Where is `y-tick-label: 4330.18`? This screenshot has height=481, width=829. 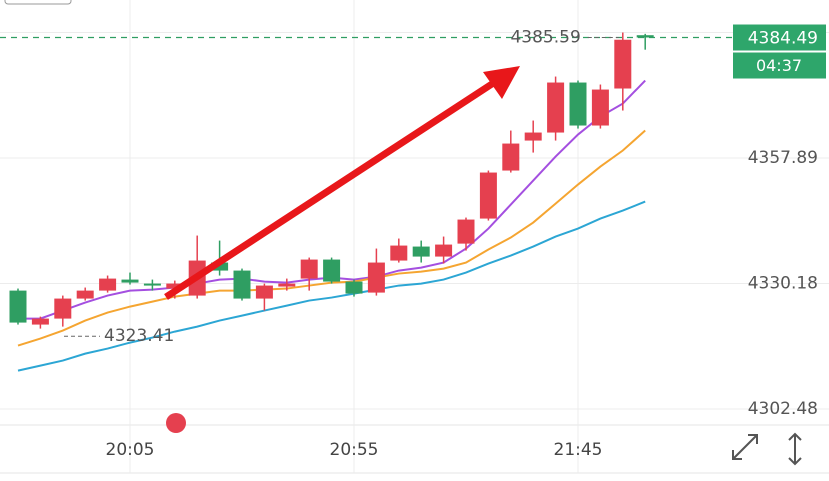 y-tick-label: 4330.18 is located at coordinates (783, 284).